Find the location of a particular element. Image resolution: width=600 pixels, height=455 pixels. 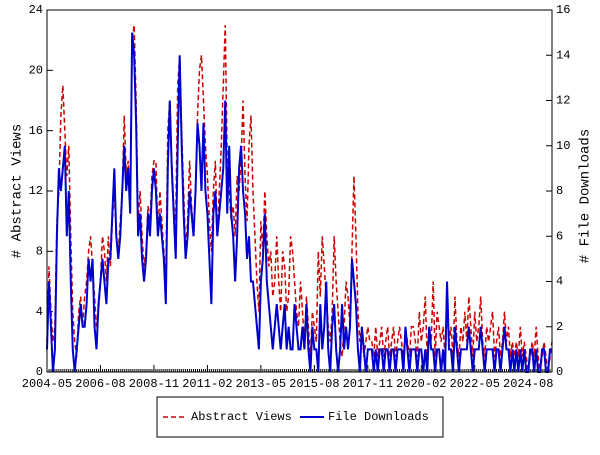

y2-tick-label: 4 is located at coordinates (559, 282).